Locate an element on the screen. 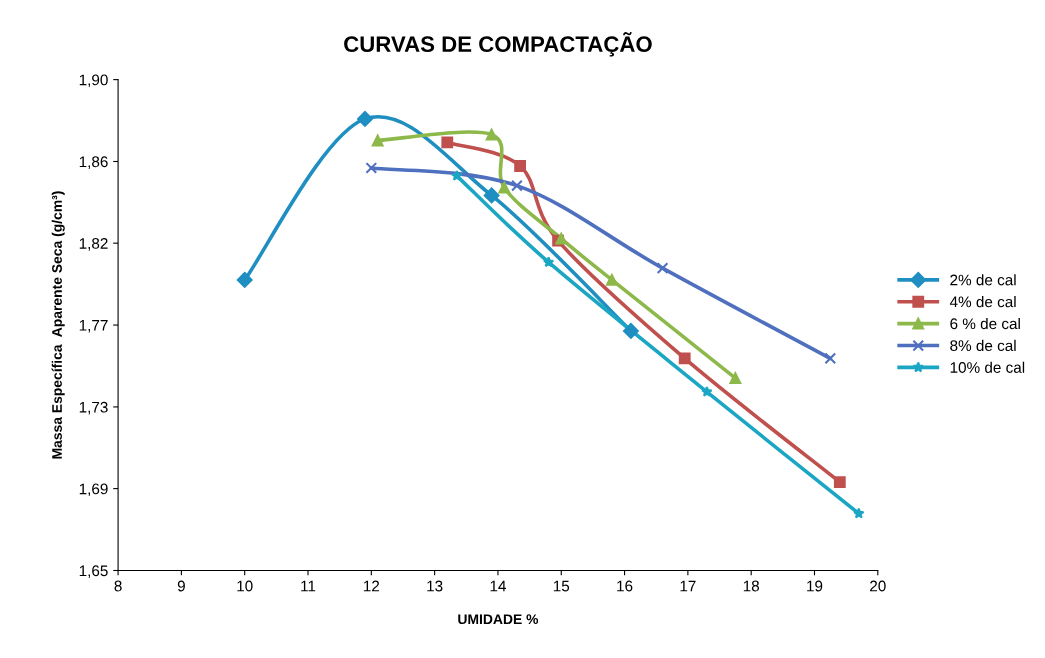 The image size is (1045, 658). x-tick-label: 14 is located at coordinates (498, 586).